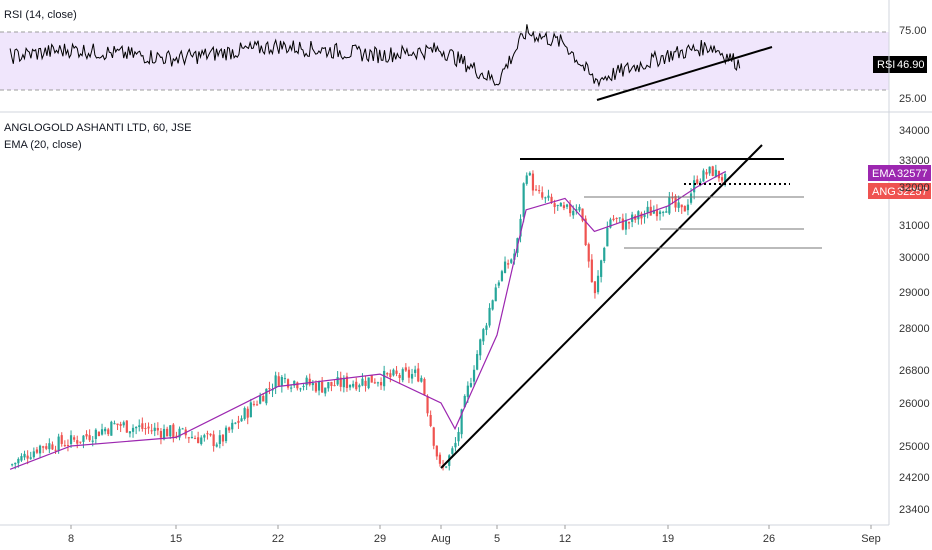 Image resolution: width=932 pixels, height=550 pixels. Describe the element at coordinates (914, 478) in the screenshot. I see `price-tick-label: 24200` at that location.